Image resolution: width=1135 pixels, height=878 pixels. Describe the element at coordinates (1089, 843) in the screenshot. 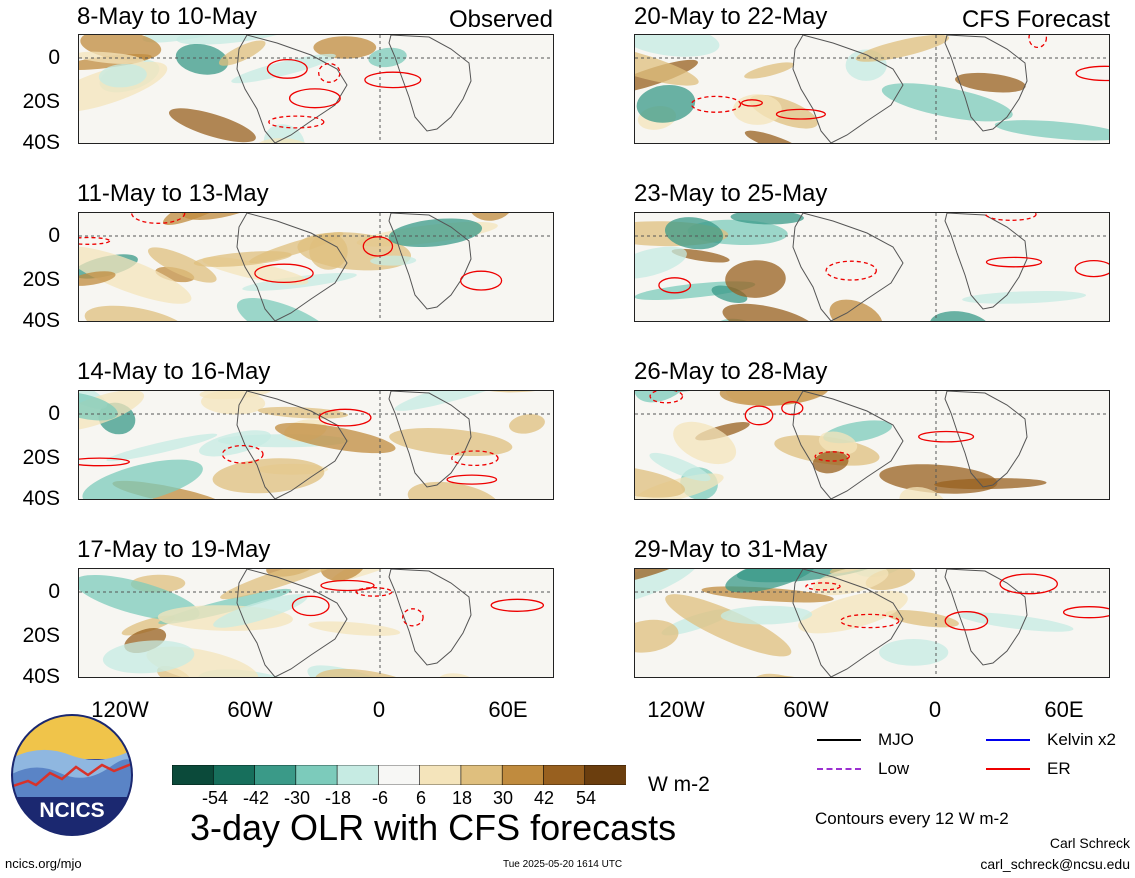

I see `author-name: Carl Schreck` at that location.